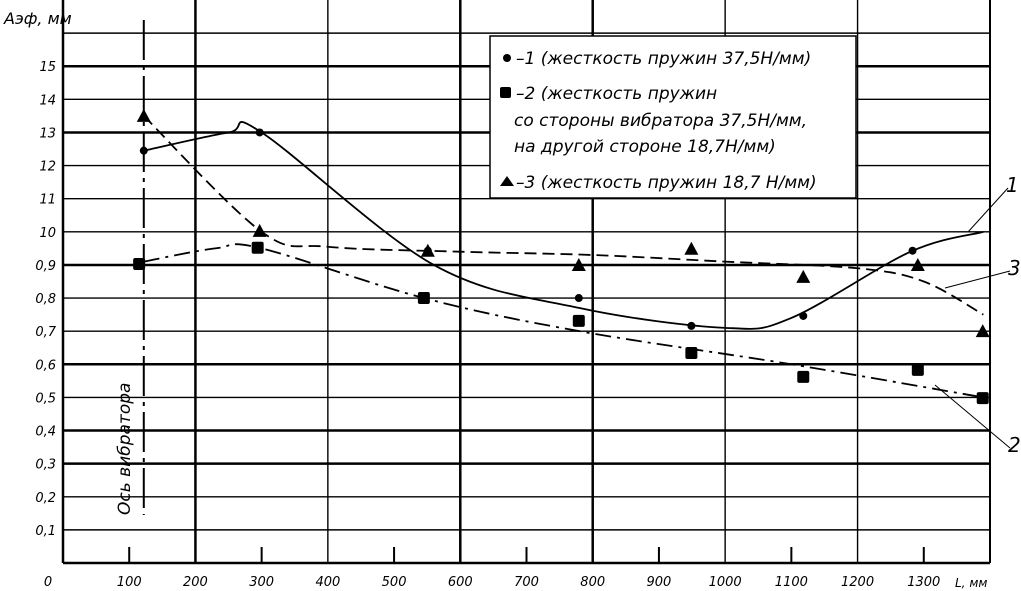  Describe the element at coordinates (47, 200) in the screenshot. I see `y-tick-label: 11` at that location.